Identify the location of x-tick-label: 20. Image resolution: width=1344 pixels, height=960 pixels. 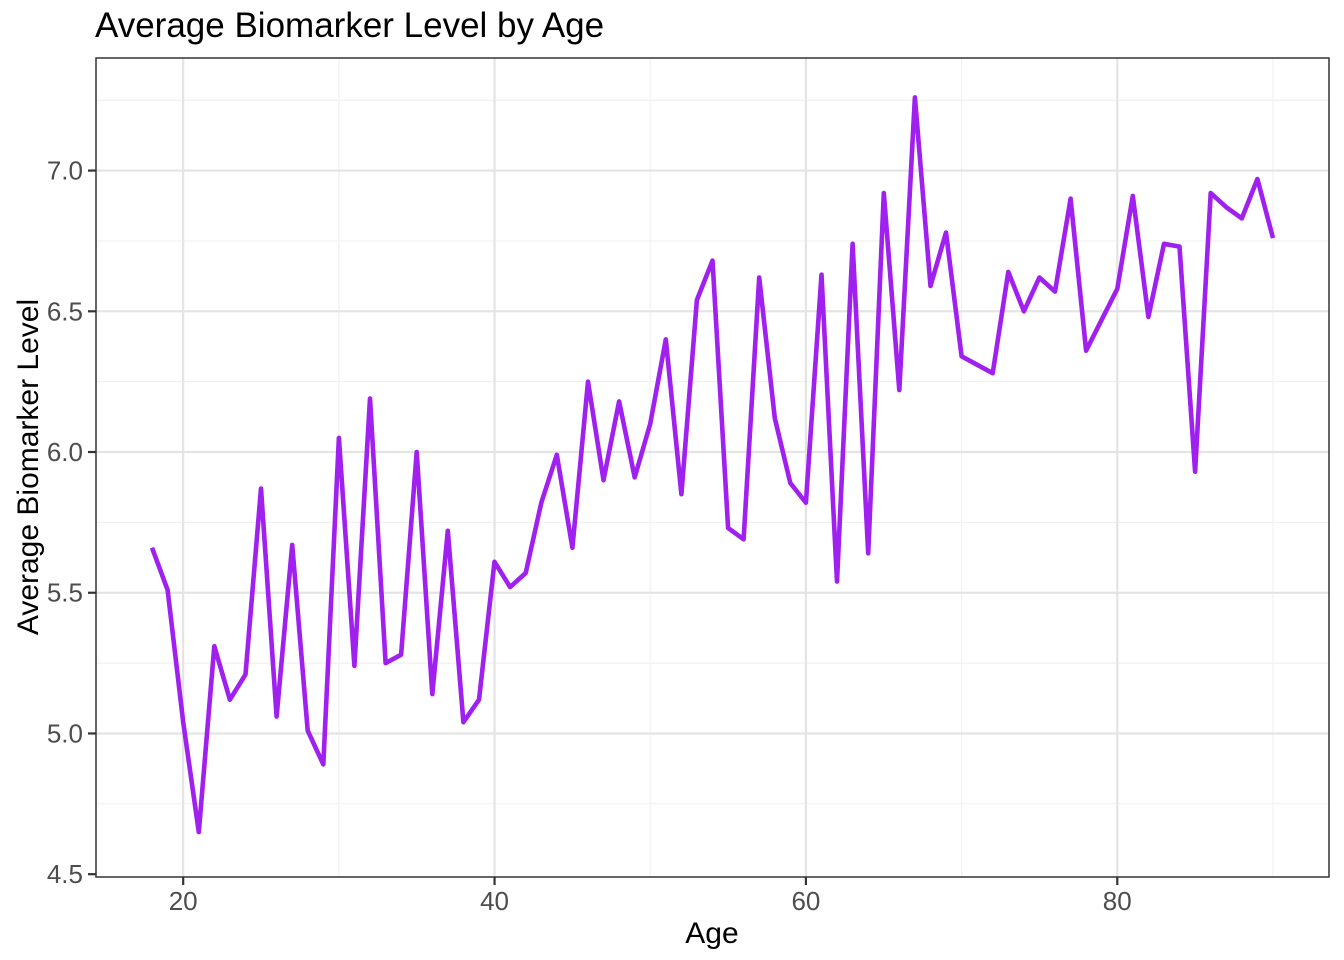
(183, 901).